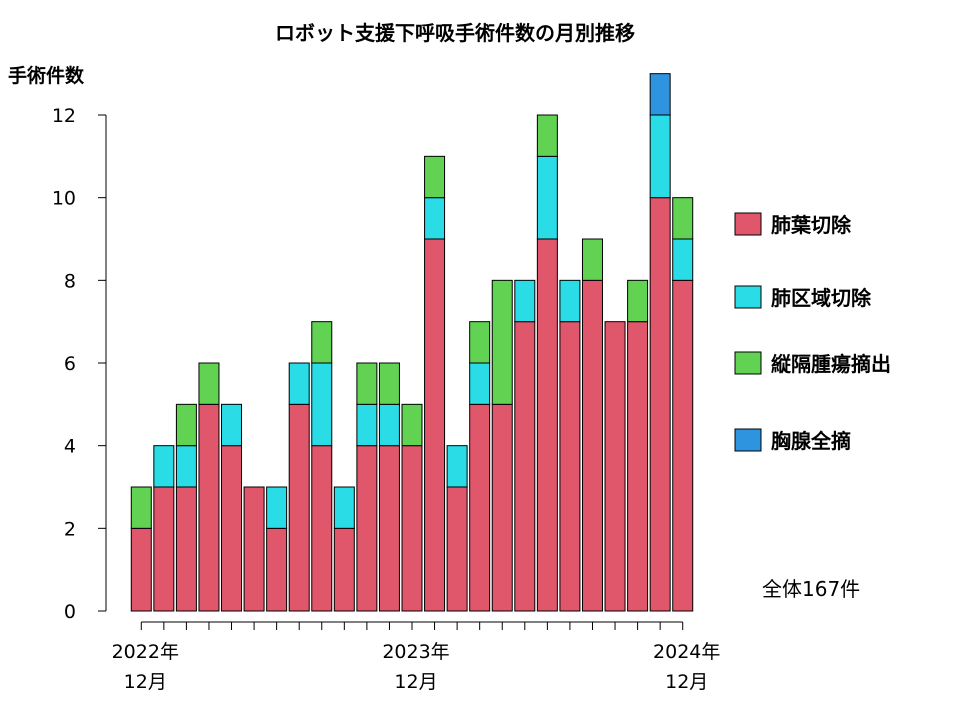 The image size is (960, 720). Describe the element at coordinates (811, 589) in the screenshot. I see `total-annotation: 全体167件` at that location.